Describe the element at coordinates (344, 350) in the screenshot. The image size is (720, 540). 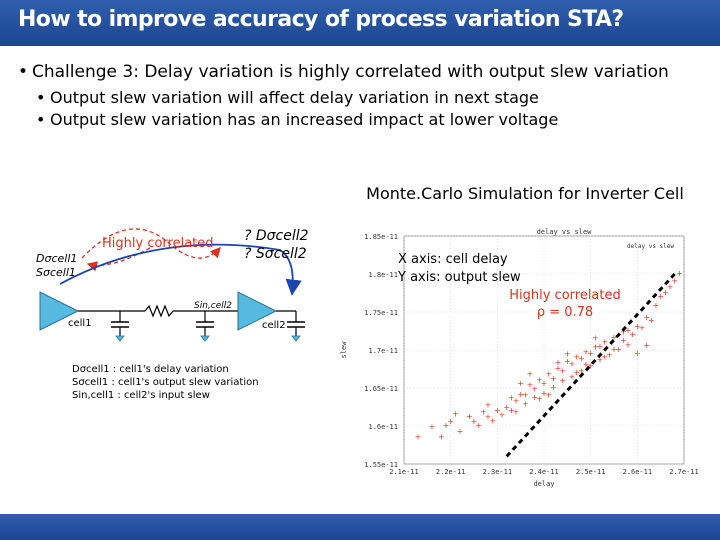
I see `y-axis-label: slew` at that location.